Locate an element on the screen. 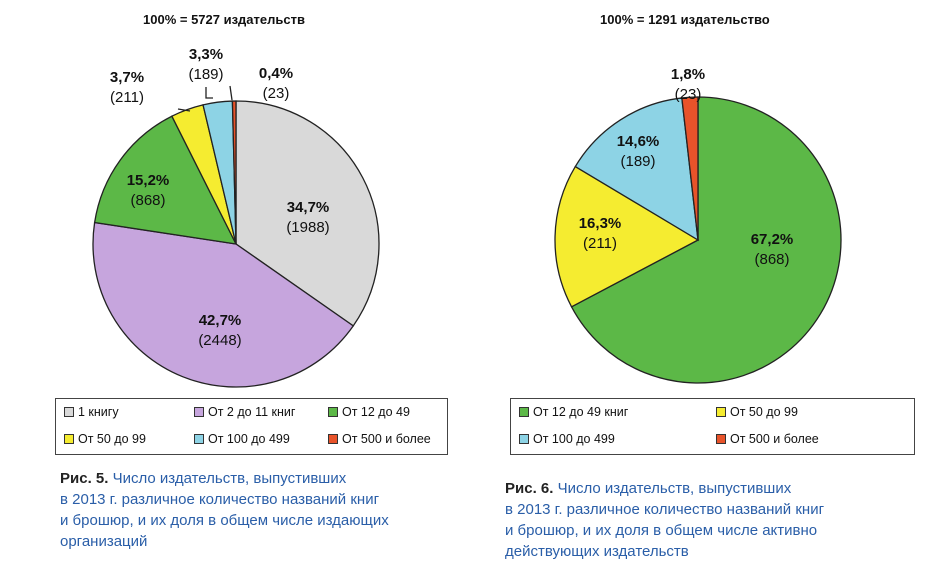 The width and height of the screenshot is (950, 571). slice-percent-label: 42,7% is located at coordinates (220, 320).